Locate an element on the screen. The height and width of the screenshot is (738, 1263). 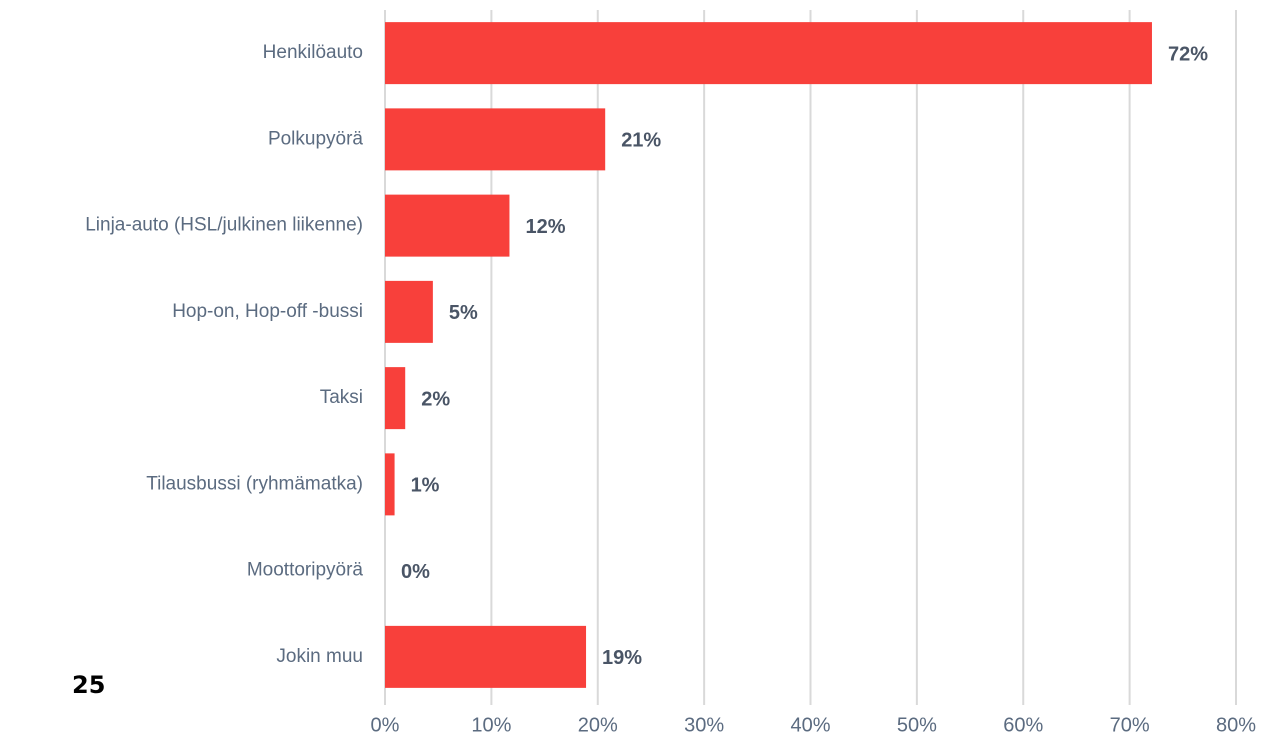
category-label: Hop-on, Hop-off -bussi is located at coordinates (267, 311).